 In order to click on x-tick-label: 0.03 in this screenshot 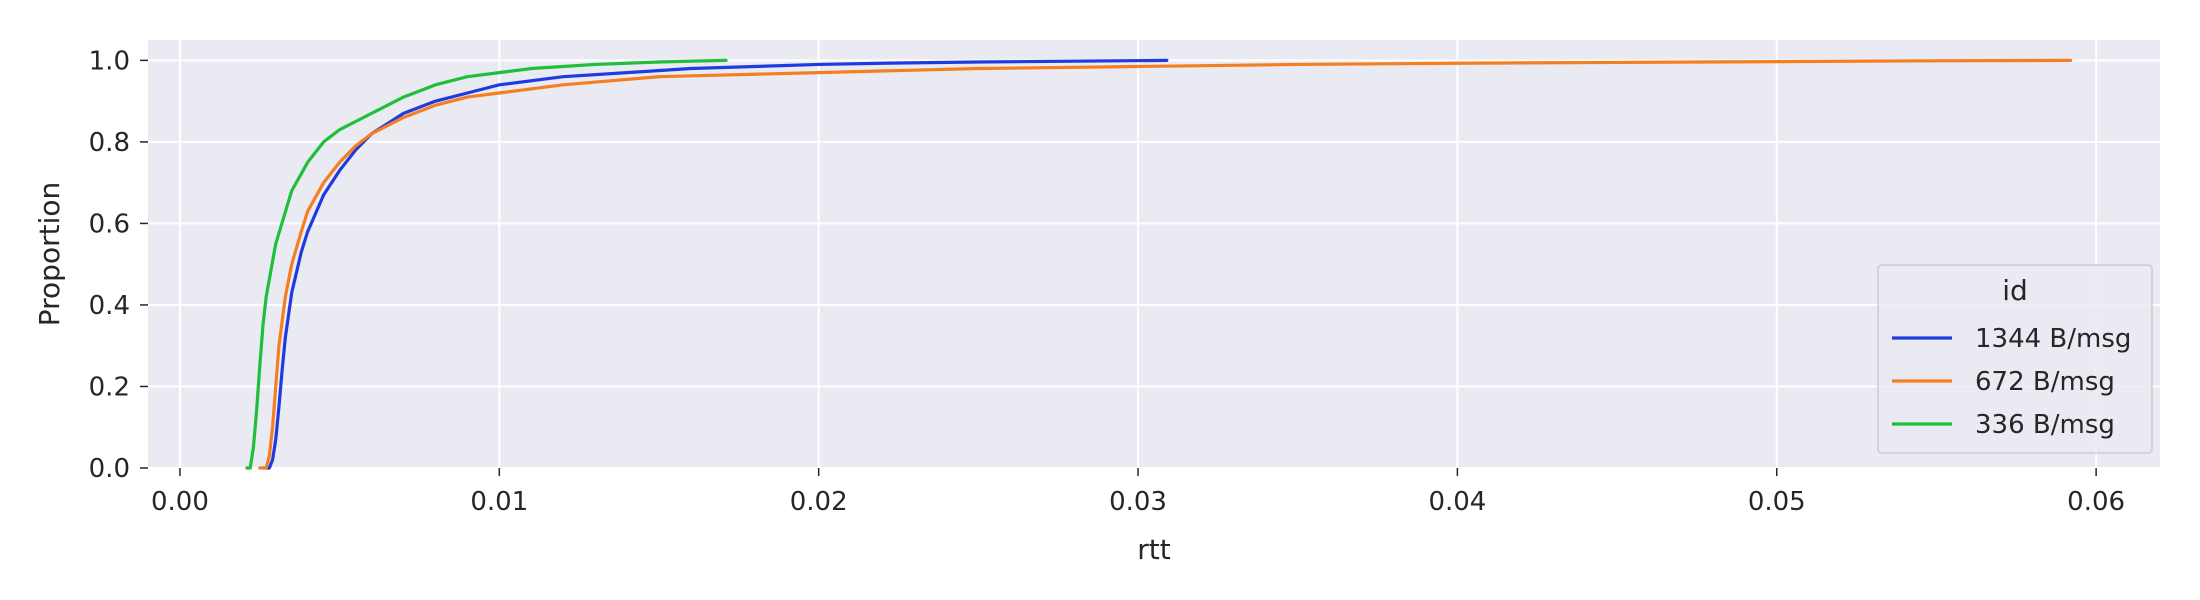, I will do `click(1138, 502)`.